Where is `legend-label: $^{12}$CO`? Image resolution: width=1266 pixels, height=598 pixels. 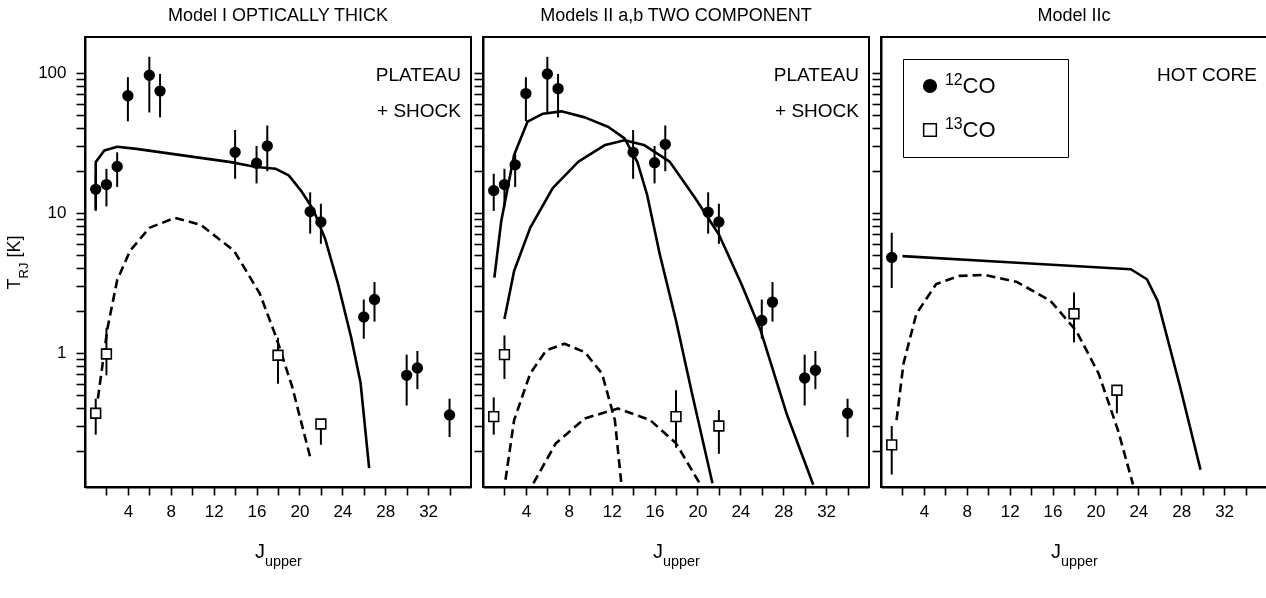
legend-label: $^{12}$CO is located at coordinates (970, 84).